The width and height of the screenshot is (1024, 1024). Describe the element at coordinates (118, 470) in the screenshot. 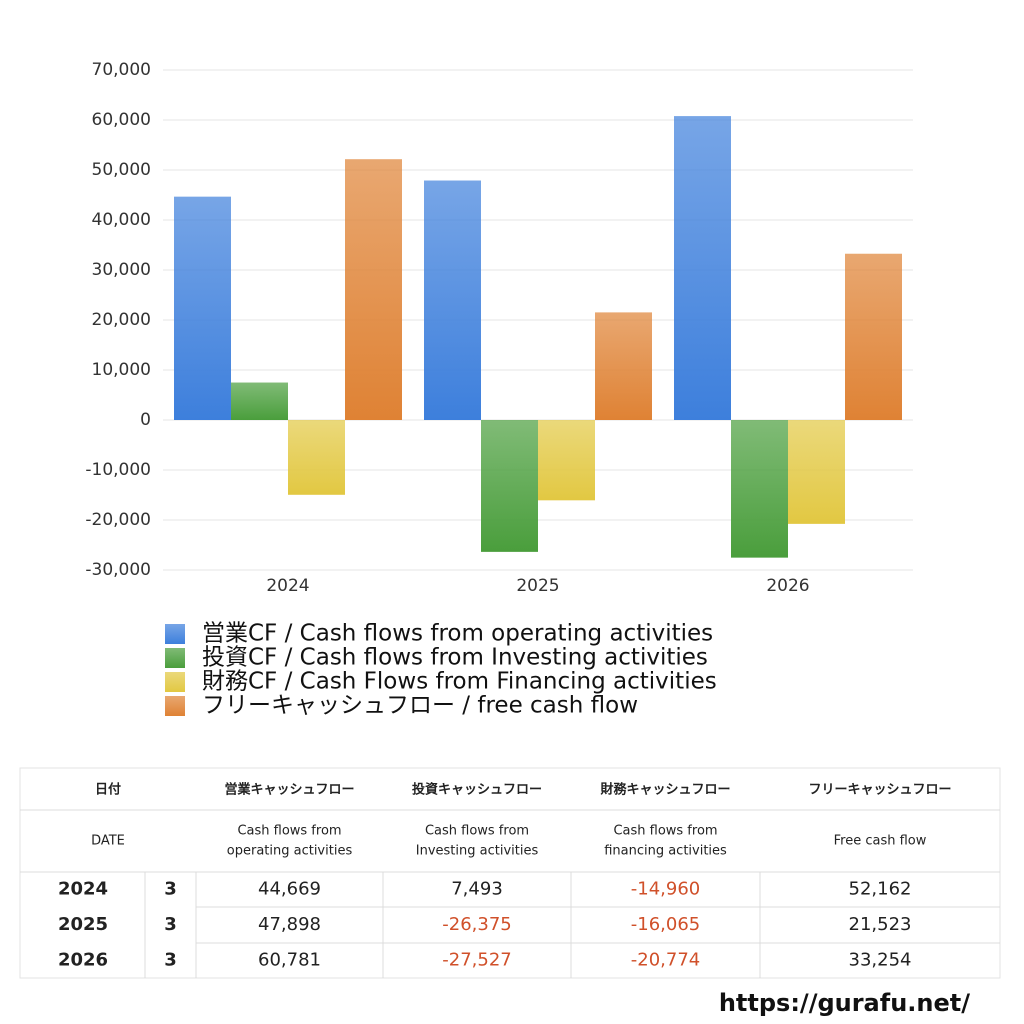

I see `y-tick-label: -10,000` at that location.